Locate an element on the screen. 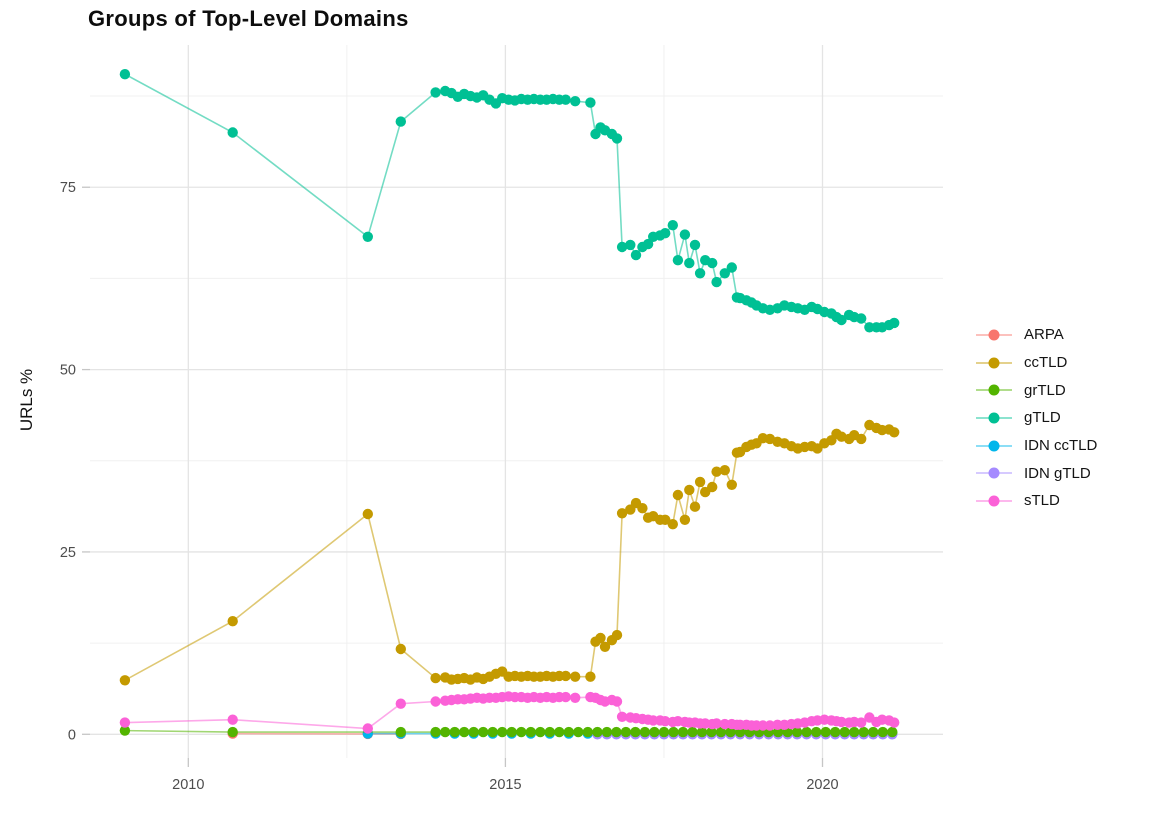 This screenshot has height=827, width=1164. y-tick-label: 75 is located at coordinates (68, 188).